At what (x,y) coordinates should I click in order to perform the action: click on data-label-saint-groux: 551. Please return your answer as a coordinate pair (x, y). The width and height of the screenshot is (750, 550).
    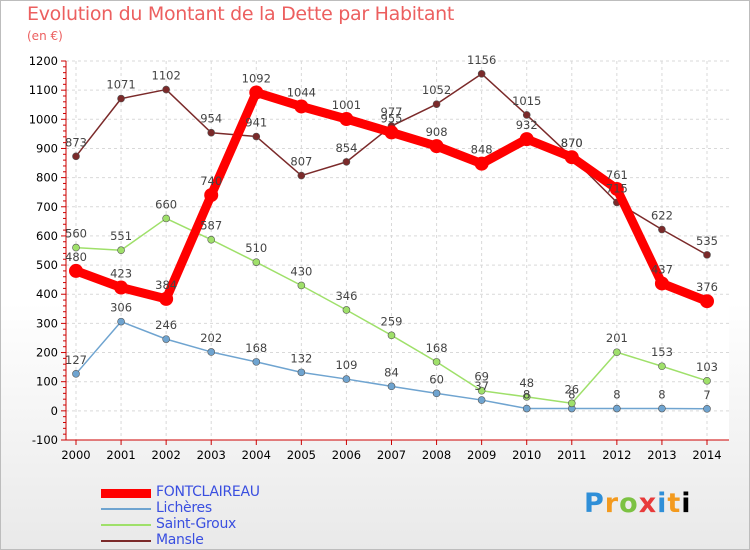
    Looking at the image, I should click on (121, 236).